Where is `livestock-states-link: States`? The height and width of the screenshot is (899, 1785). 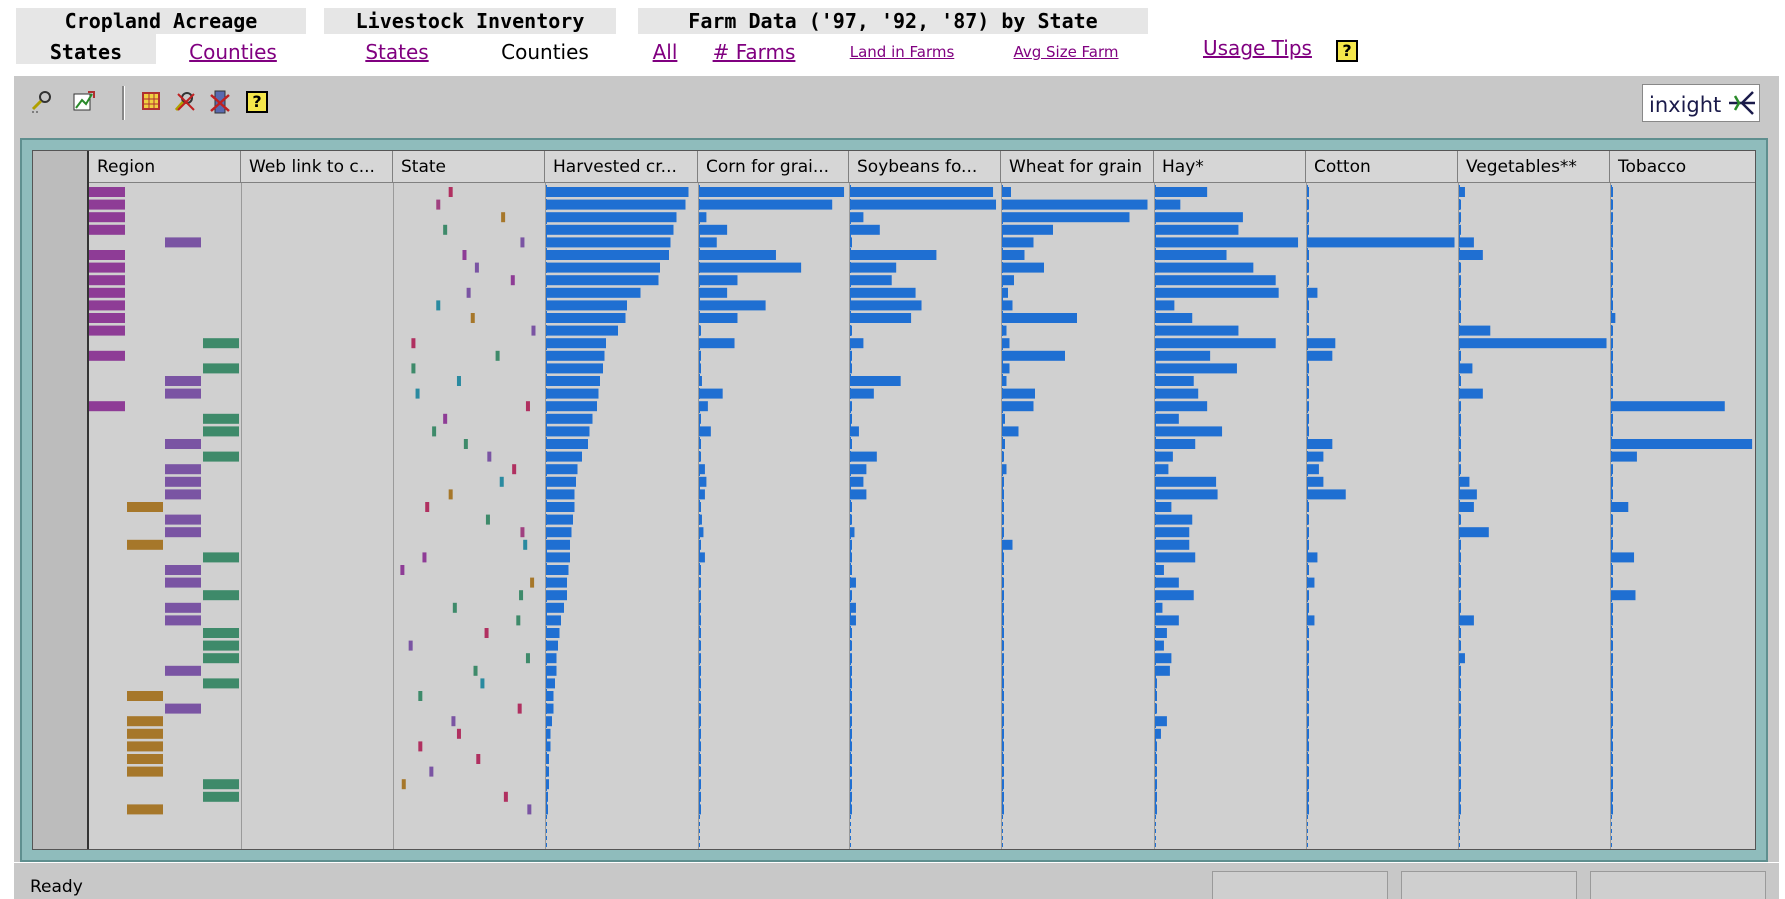
livestock-states-link: States is located at coordinates (397, 52).